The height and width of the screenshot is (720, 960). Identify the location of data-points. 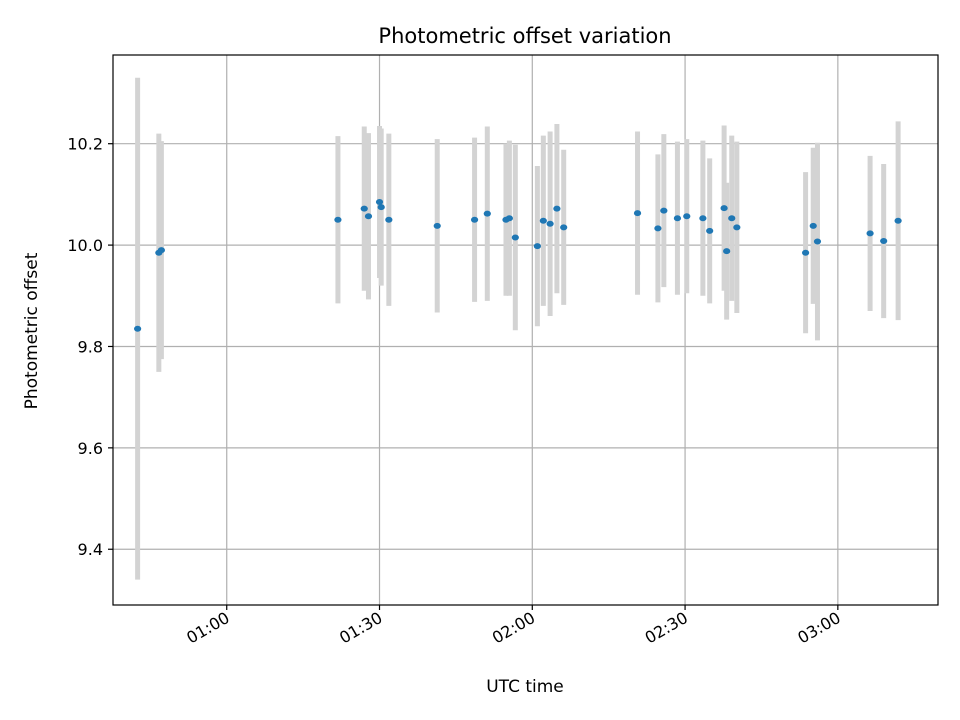
(518, 265).